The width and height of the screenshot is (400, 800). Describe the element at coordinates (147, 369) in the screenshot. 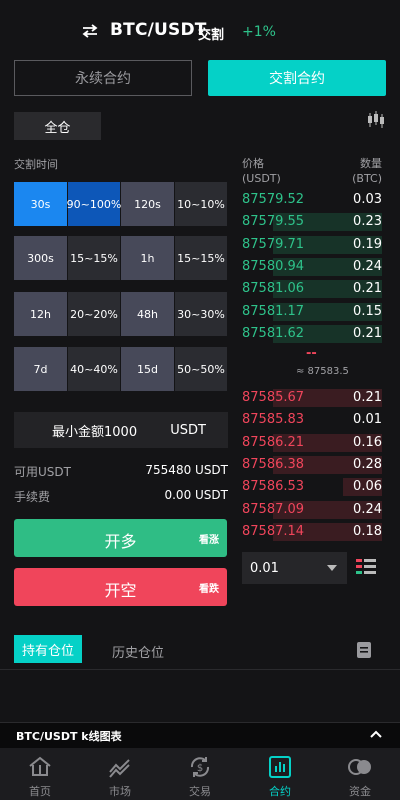

I see `delivery-time-option: 15d` at that location.